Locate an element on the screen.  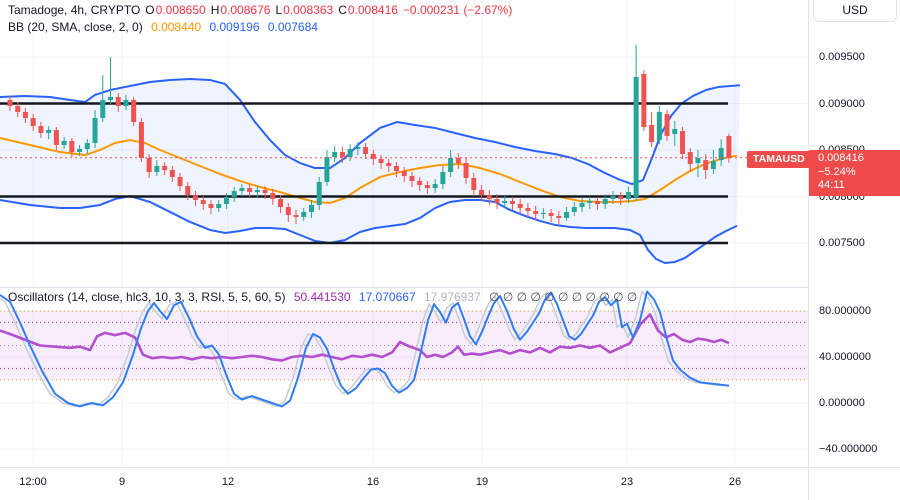
time-axis-label: 23 is located at coordinates (627, 482).